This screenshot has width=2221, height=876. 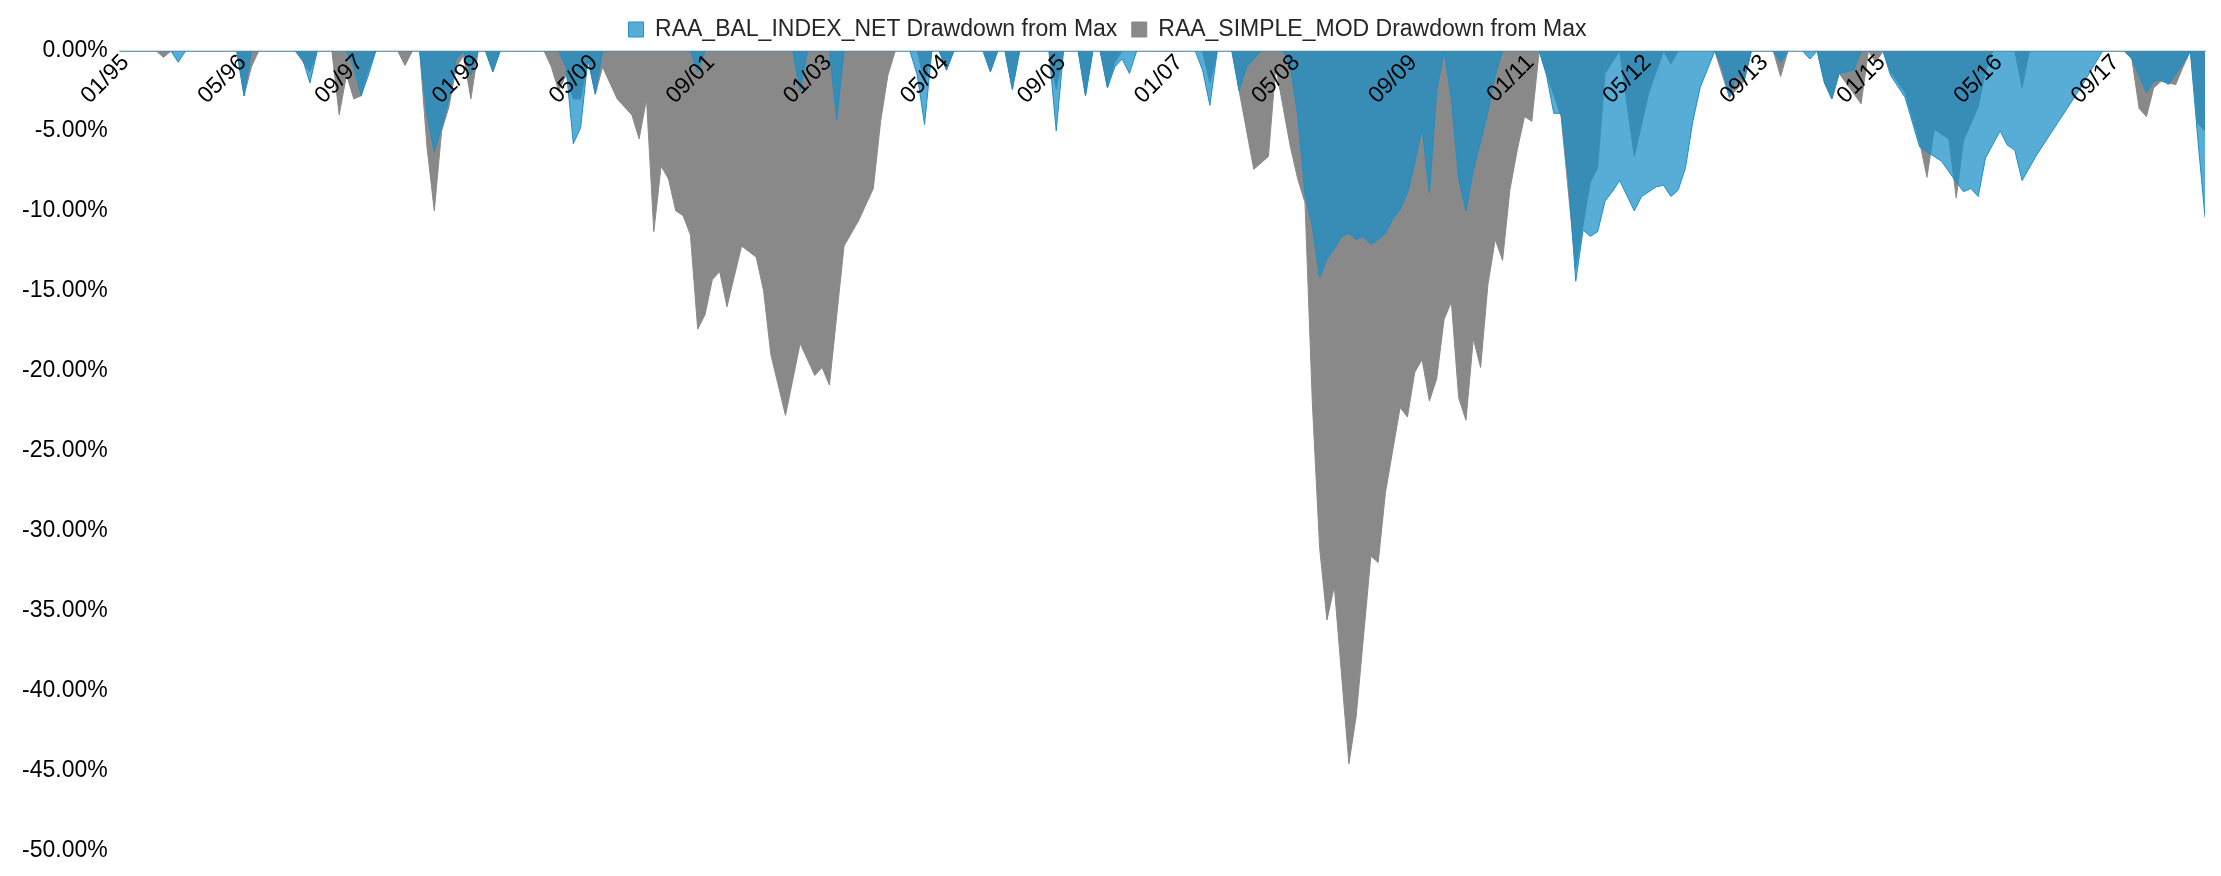 I want to click on y-tick-label: -50.00%, so click(x=64, y=848).